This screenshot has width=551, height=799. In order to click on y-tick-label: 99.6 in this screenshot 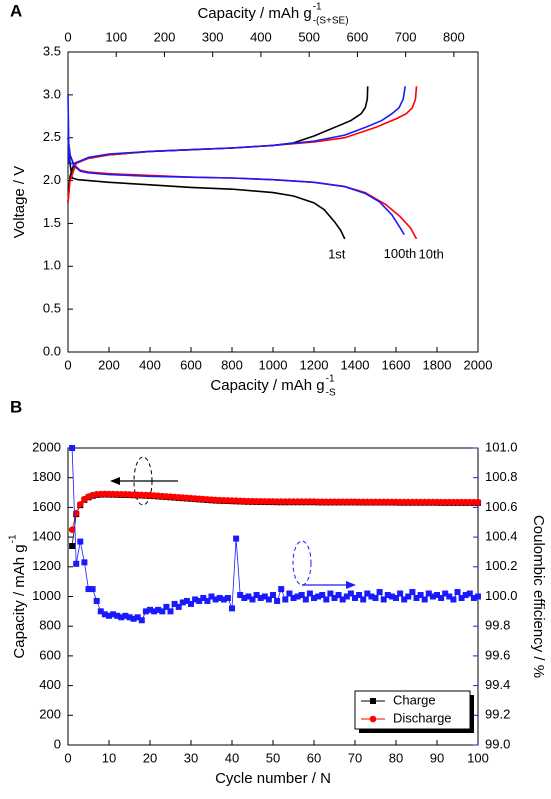, I will do `click(497, 654)`.